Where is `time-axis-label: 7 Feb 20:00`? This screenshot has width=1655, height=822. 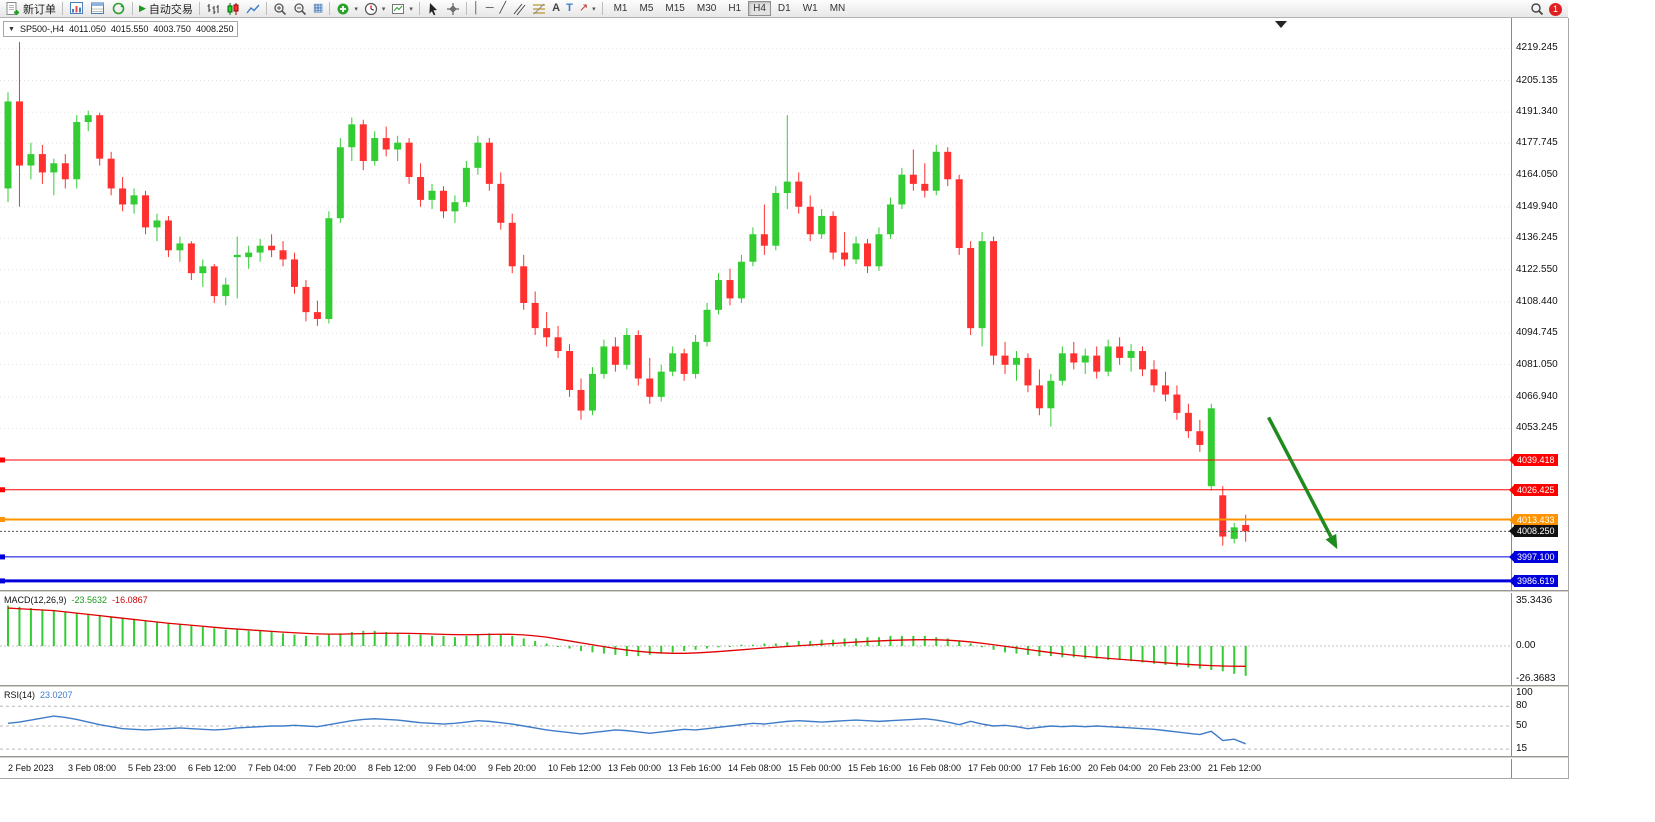
time-axis-label: 7 Feb 20:00 is located at coordinates (332, 768).